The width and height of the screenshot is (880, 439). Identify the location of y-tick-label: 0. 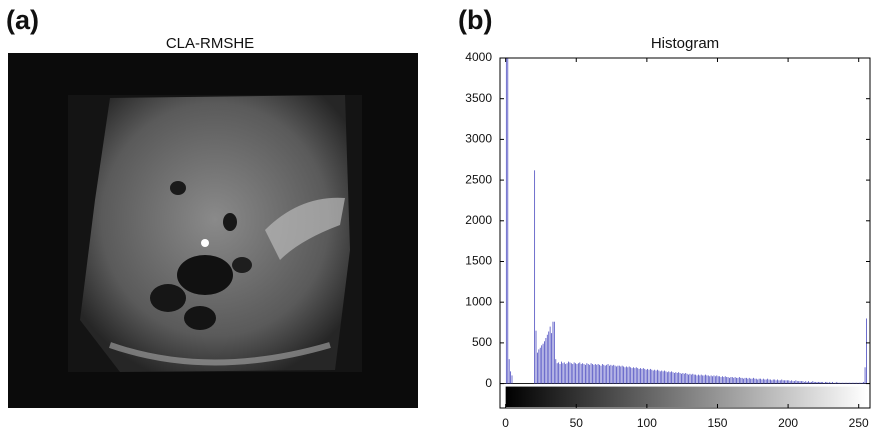
(488, 383).